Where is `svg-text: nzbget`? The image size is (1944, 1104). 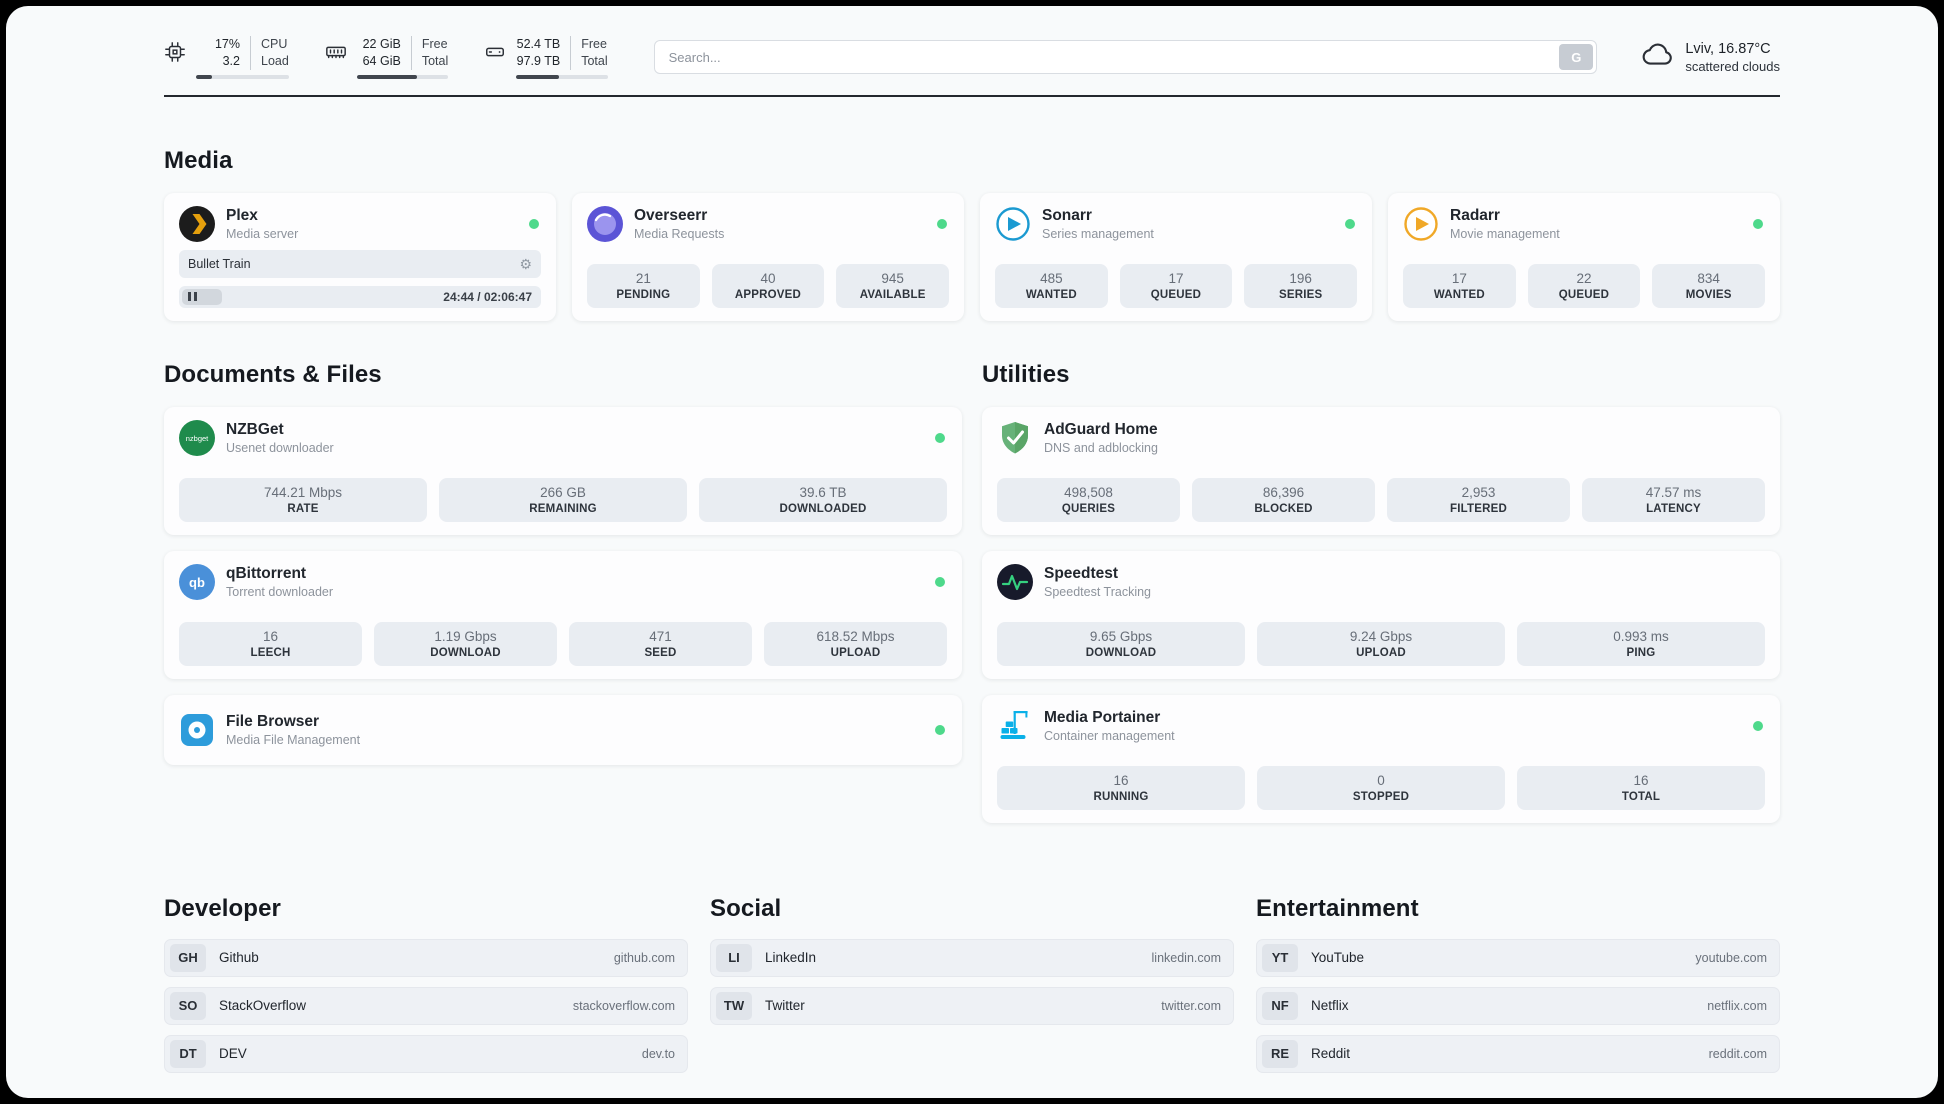 svg-text: nzbget is located at coordinates (197, 438).